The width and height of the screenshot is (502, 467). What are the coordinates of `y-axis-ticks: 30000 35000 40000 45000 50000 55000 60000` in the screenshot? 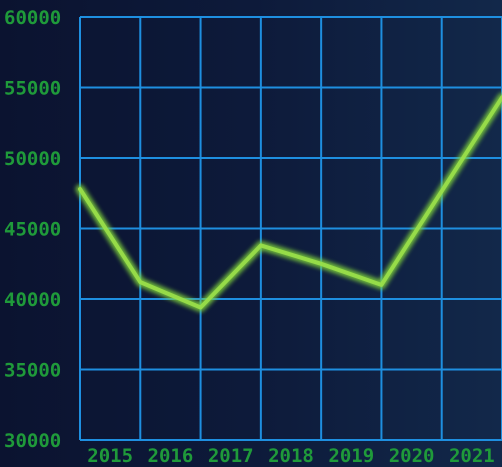 It's located at (32, 229).